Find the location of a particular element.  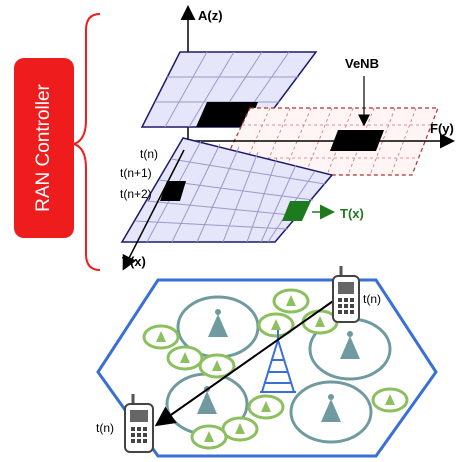

plane-a-highlight is located at coordinates (227, 114).